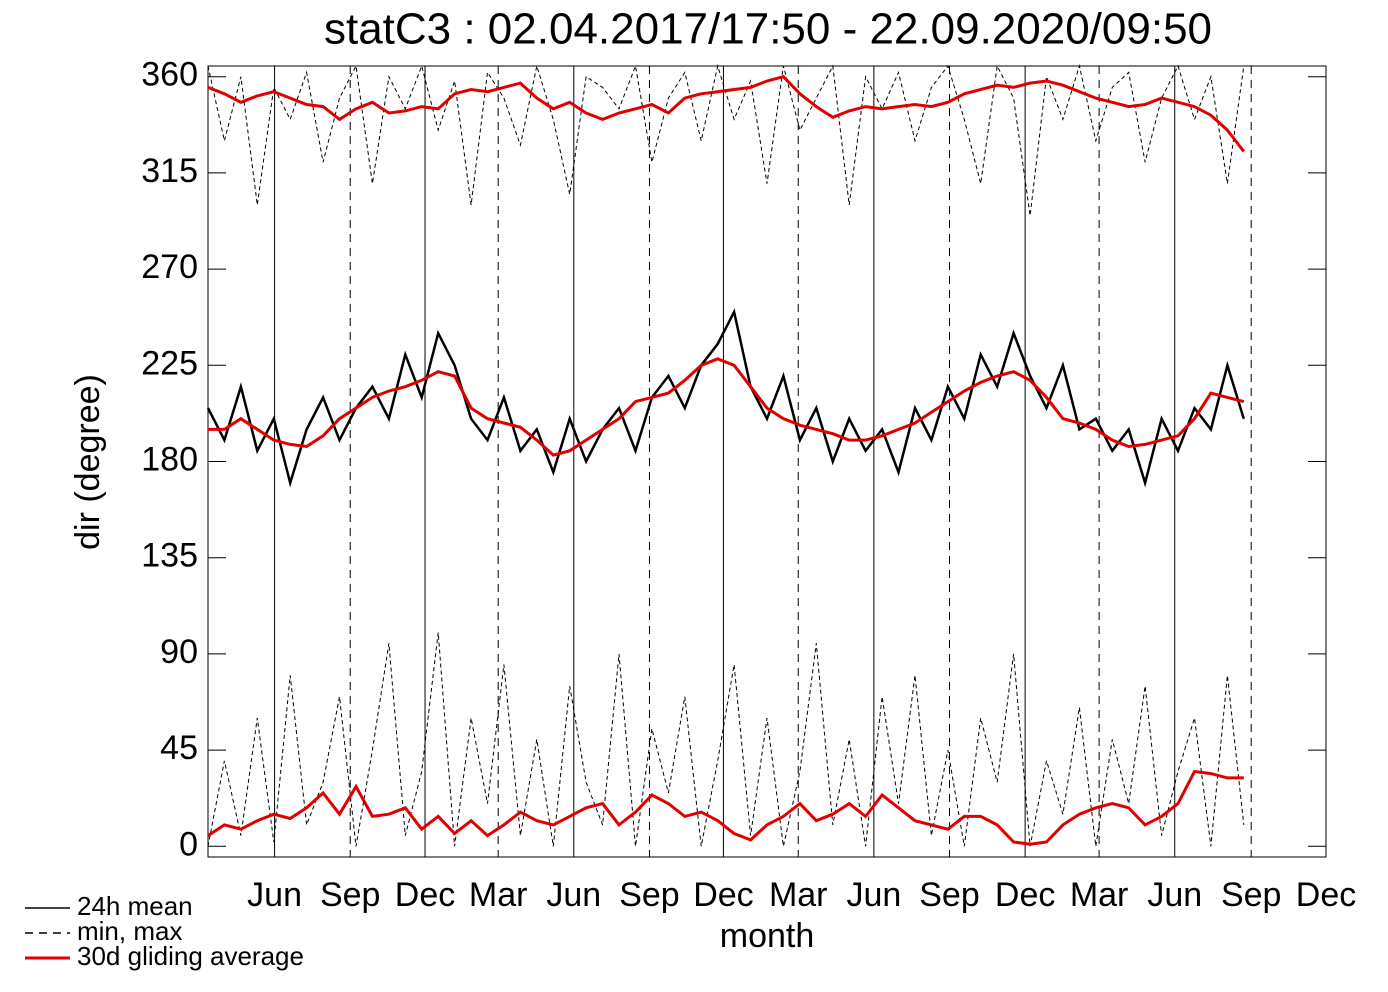 This screenshot has height=992, width=1388. Describe the element at coordinates (169, 459) in the screenshot. I see `y-tick-label: 180` at that location.